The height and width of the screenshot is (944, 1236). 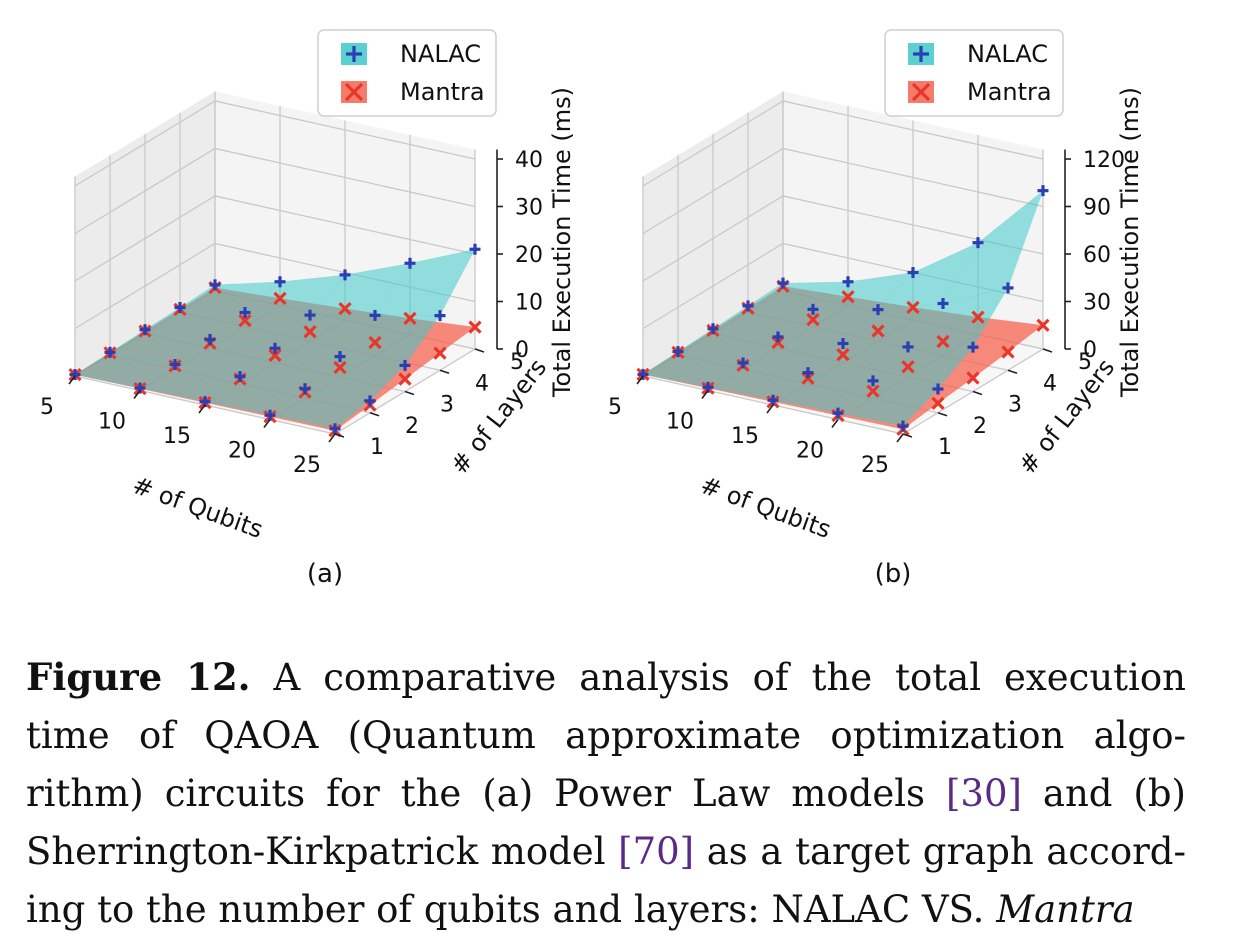 I want to click on z-tick-label: 0, so click(x=1090, y=350).